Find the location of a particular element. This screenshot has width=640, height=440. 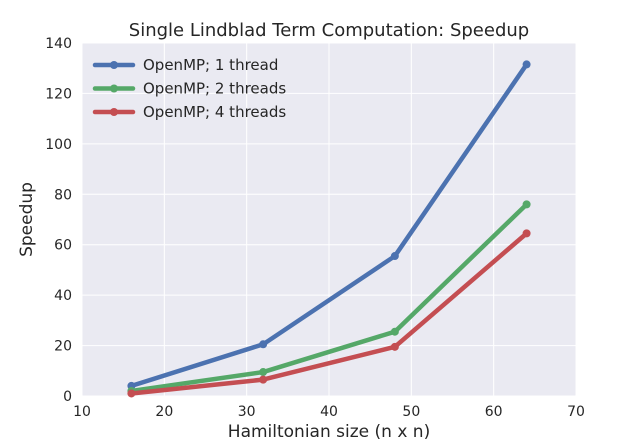

x-tick-label: 60 is located at coordinates (494, 412).